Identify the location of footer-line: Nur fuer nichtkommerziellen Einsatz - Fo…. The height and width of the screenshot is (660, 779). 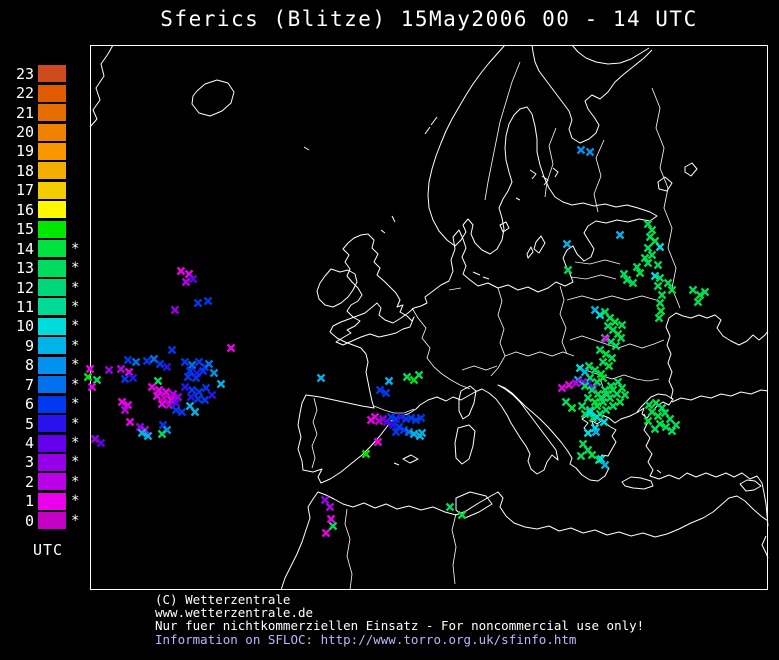
(400, 626).